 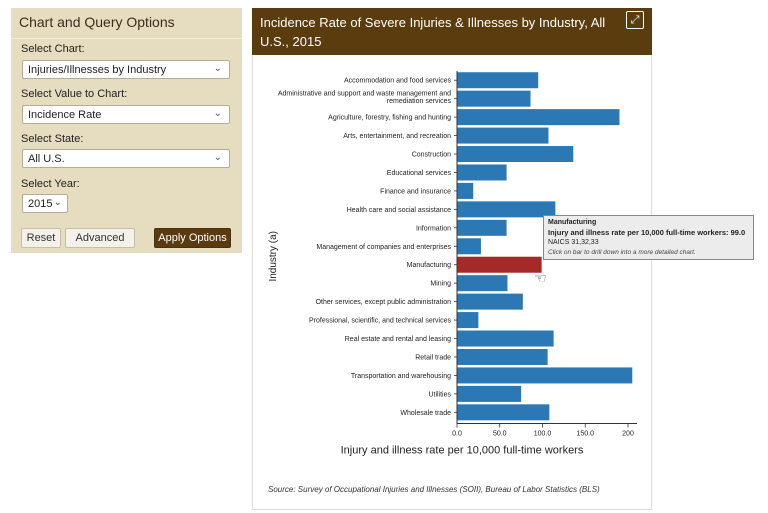 I want to click on x-tick-label: 0.0, so click(x=457, y=434).